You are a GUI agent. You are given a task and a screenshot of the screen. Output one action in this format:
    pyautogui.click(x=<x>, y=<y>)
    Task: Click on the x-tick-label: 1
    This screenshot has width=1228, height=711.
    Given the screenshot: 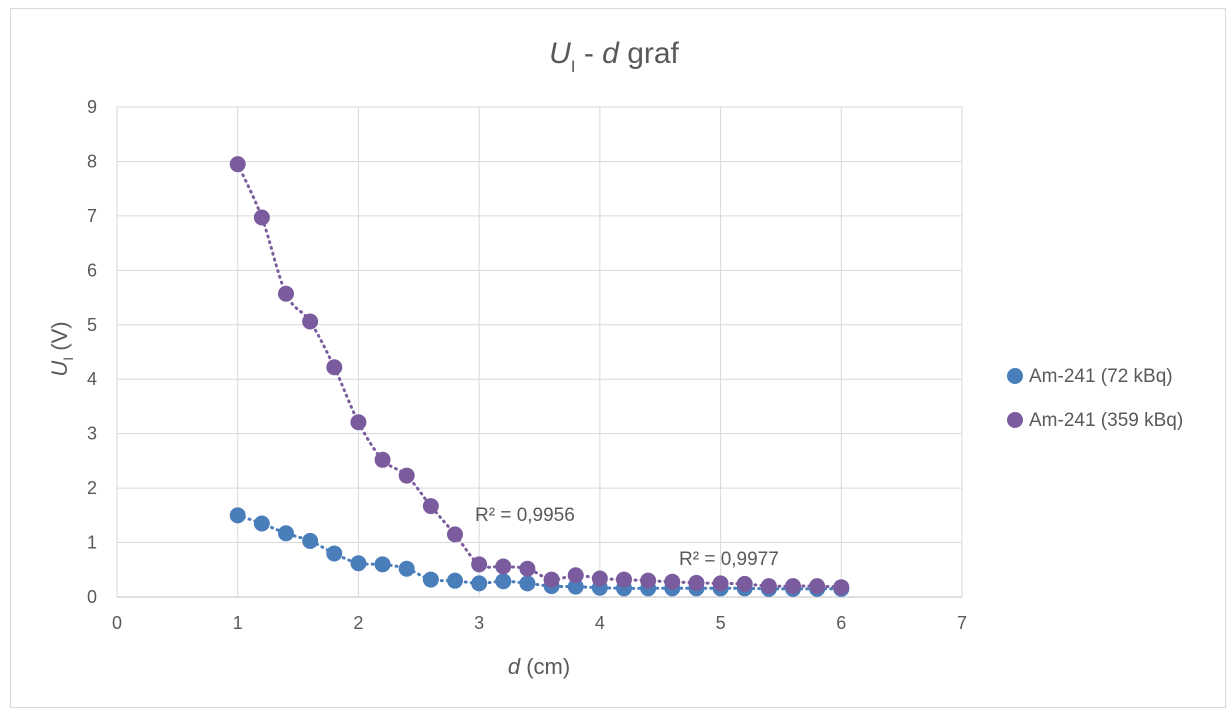 What is the action you would take?
    pyautogui.click(x=238, y=623)
    